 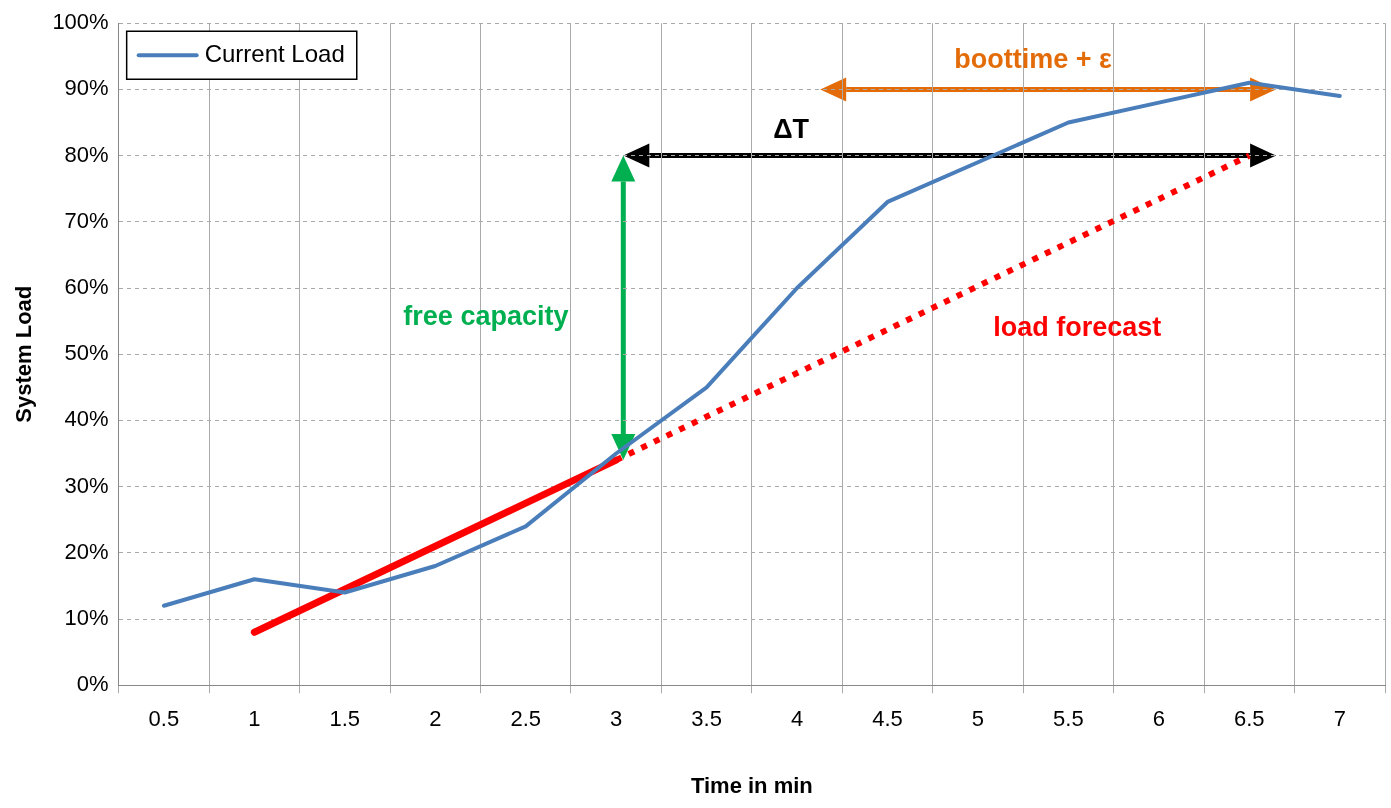 What do you see at coordinates (86, 154) in the screenshot?
I see `y-tick-label: 80%` at bounding box center [86, 154].